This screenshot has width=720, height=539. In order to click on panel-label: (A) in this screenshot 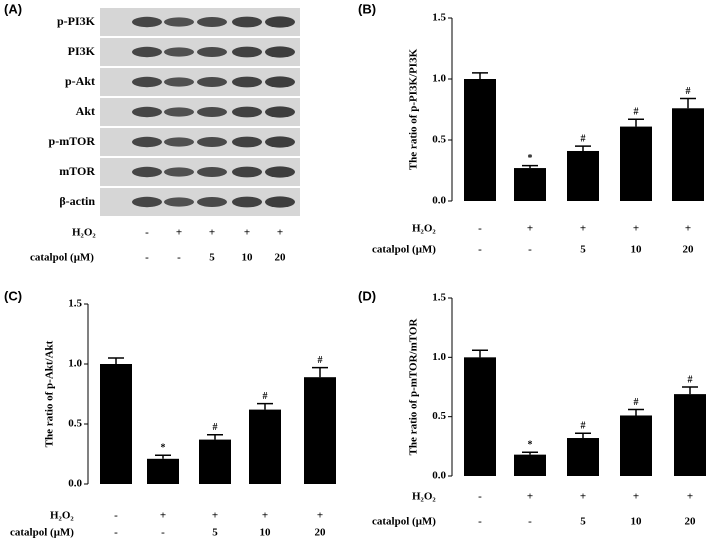, I will do `click(13, 8)`.